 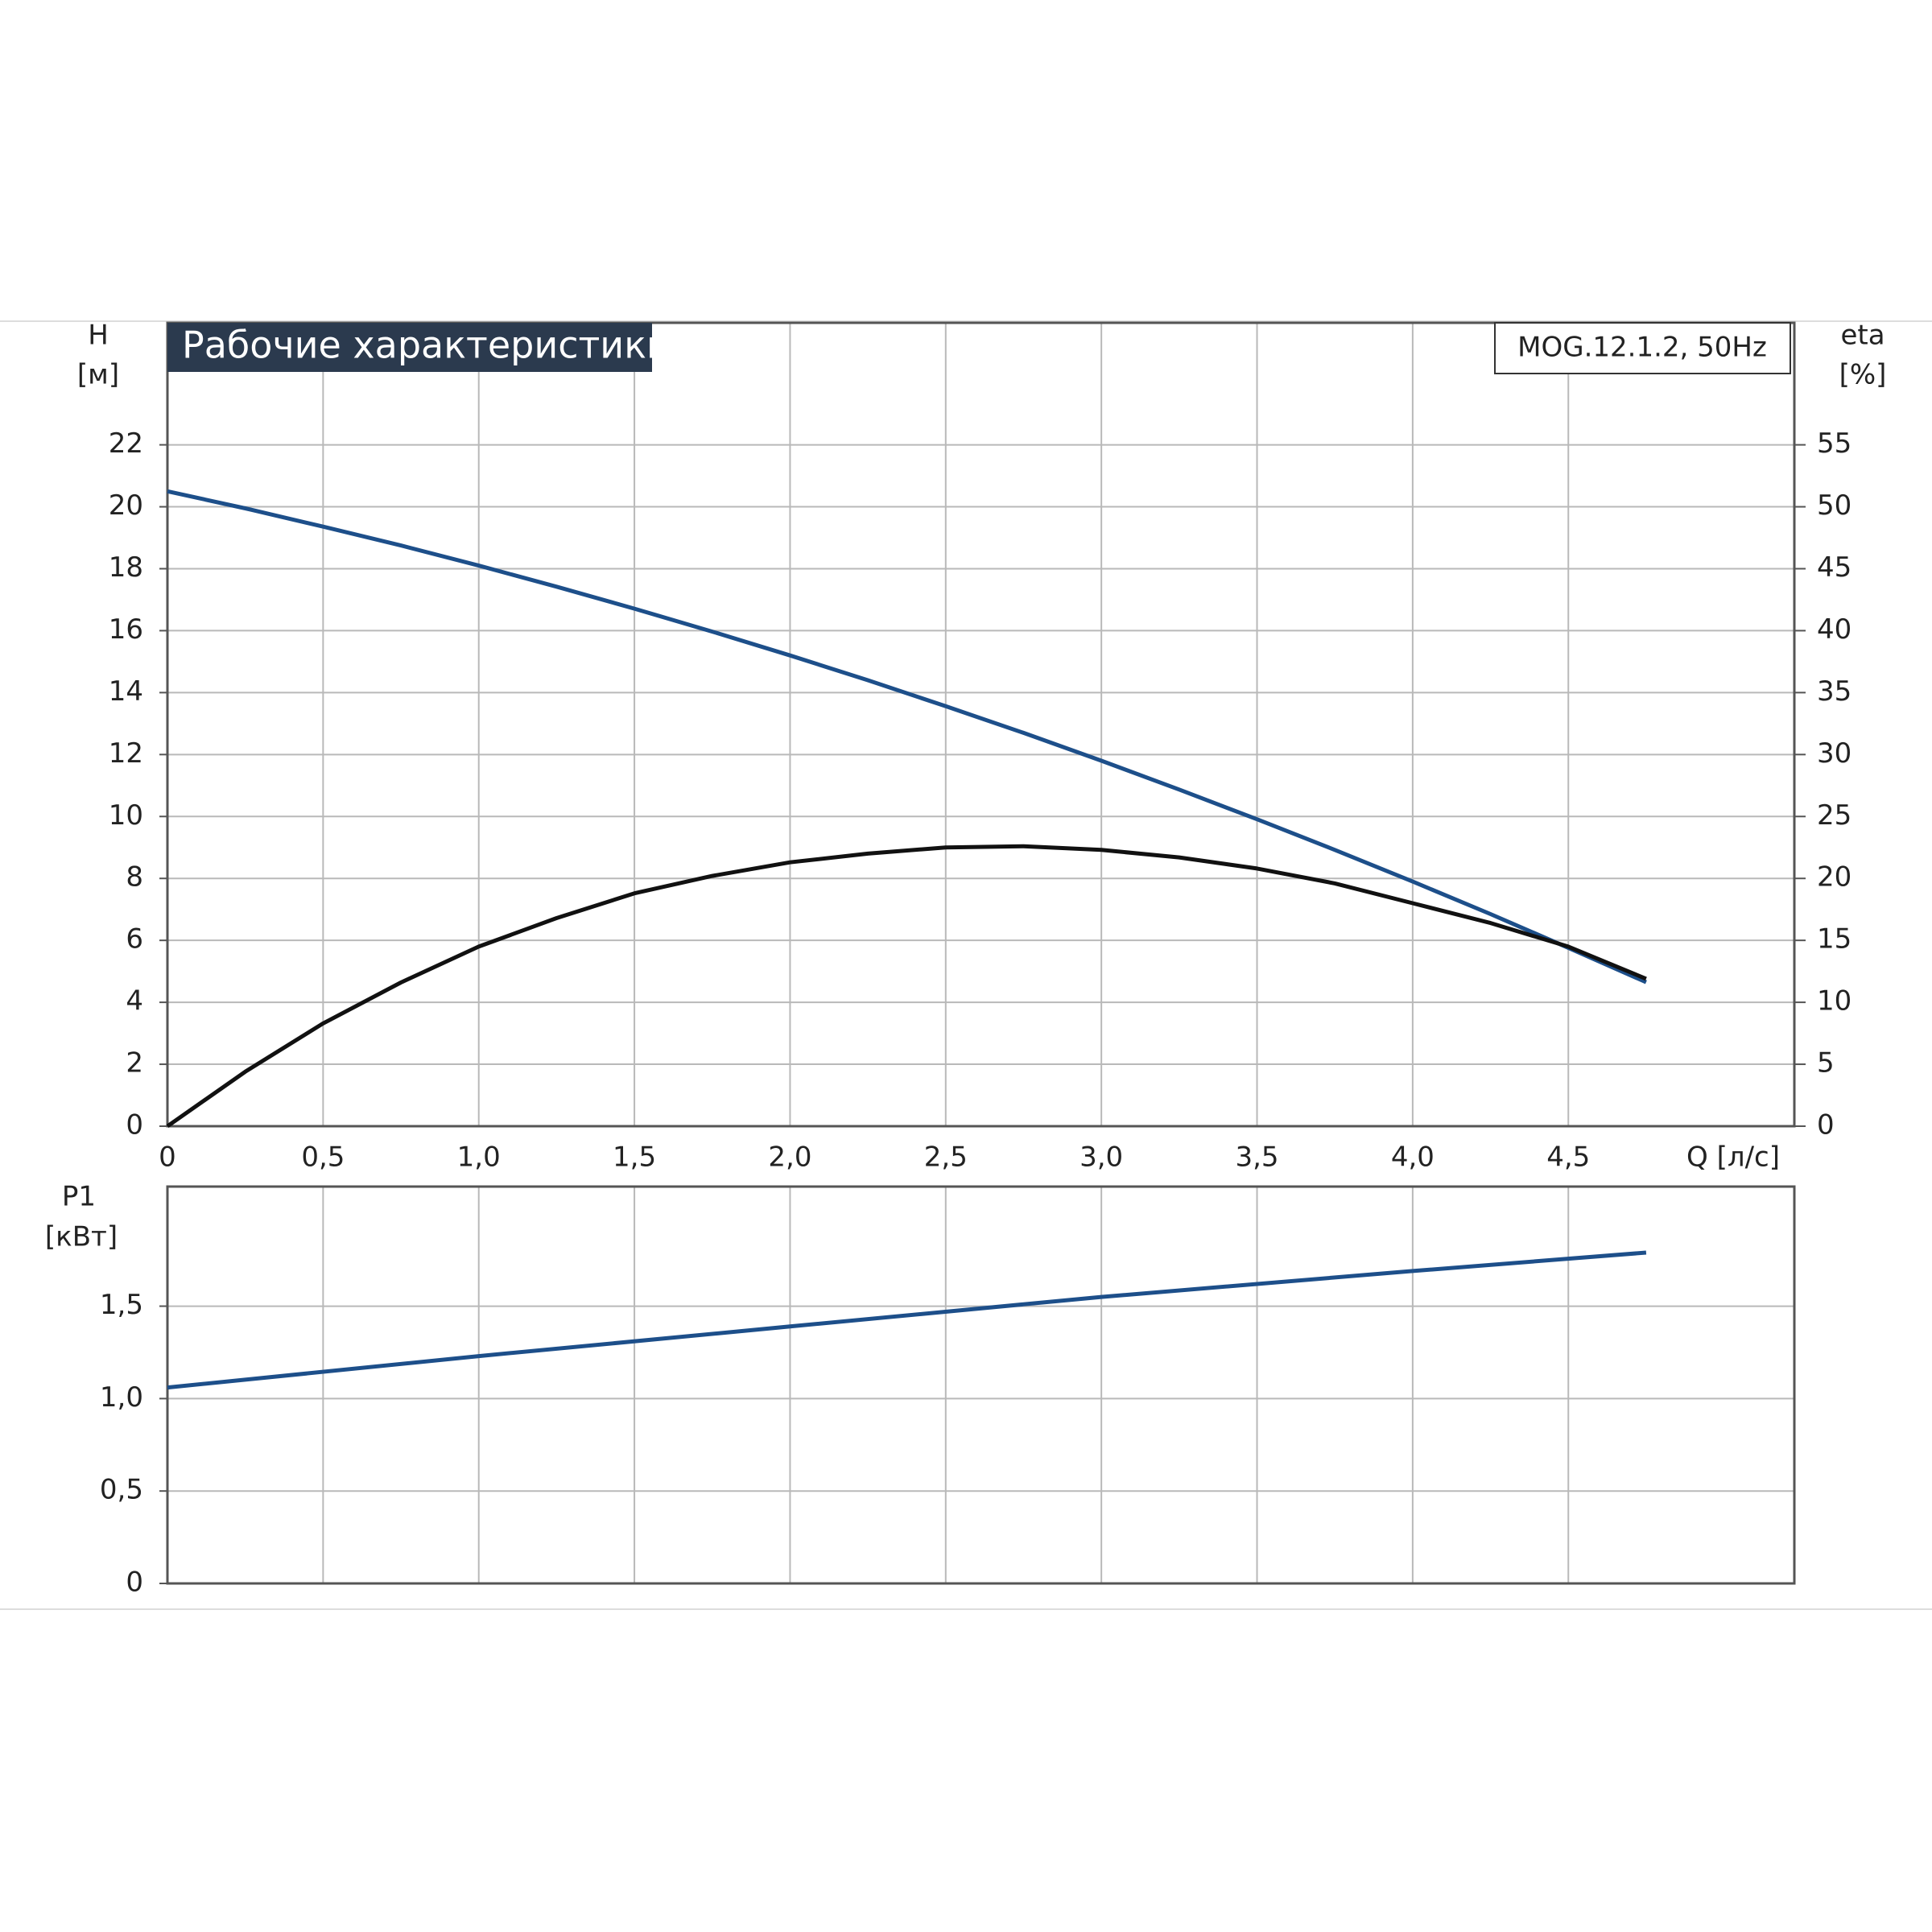 What do you see at coordinates (1863, 375) in the screenshot?
I see `y2-axis-unit: [%]` at bounding box center [1863, 375].